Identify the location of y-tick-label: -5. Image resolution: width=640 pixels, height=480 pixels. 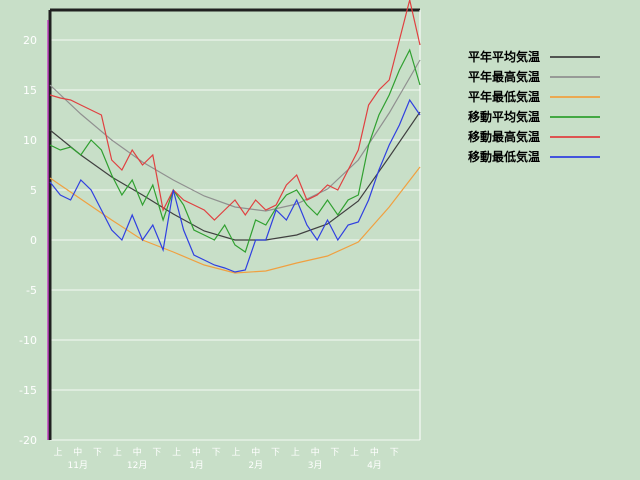
(31, 290).